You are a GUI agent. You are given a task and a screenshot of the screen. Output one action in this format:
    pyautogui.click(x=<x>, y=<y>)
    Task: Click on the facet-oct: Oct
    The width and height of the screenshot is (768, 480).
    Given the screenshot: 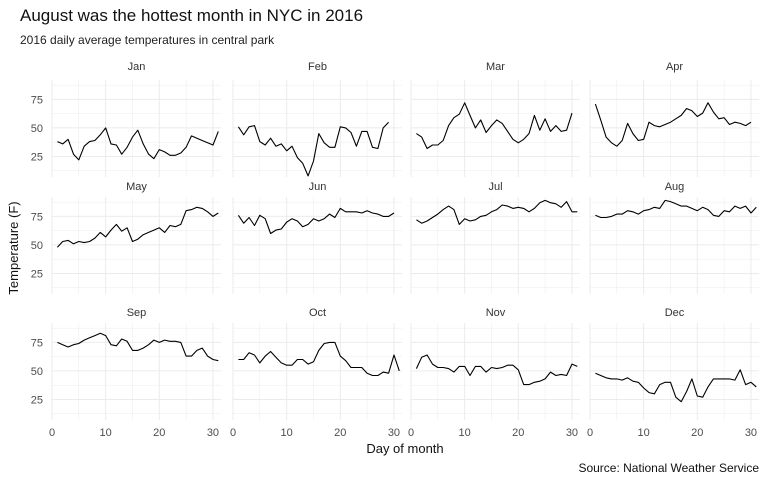 What is the action you would take?
    pyautogui.click(x=317, y=363)
    